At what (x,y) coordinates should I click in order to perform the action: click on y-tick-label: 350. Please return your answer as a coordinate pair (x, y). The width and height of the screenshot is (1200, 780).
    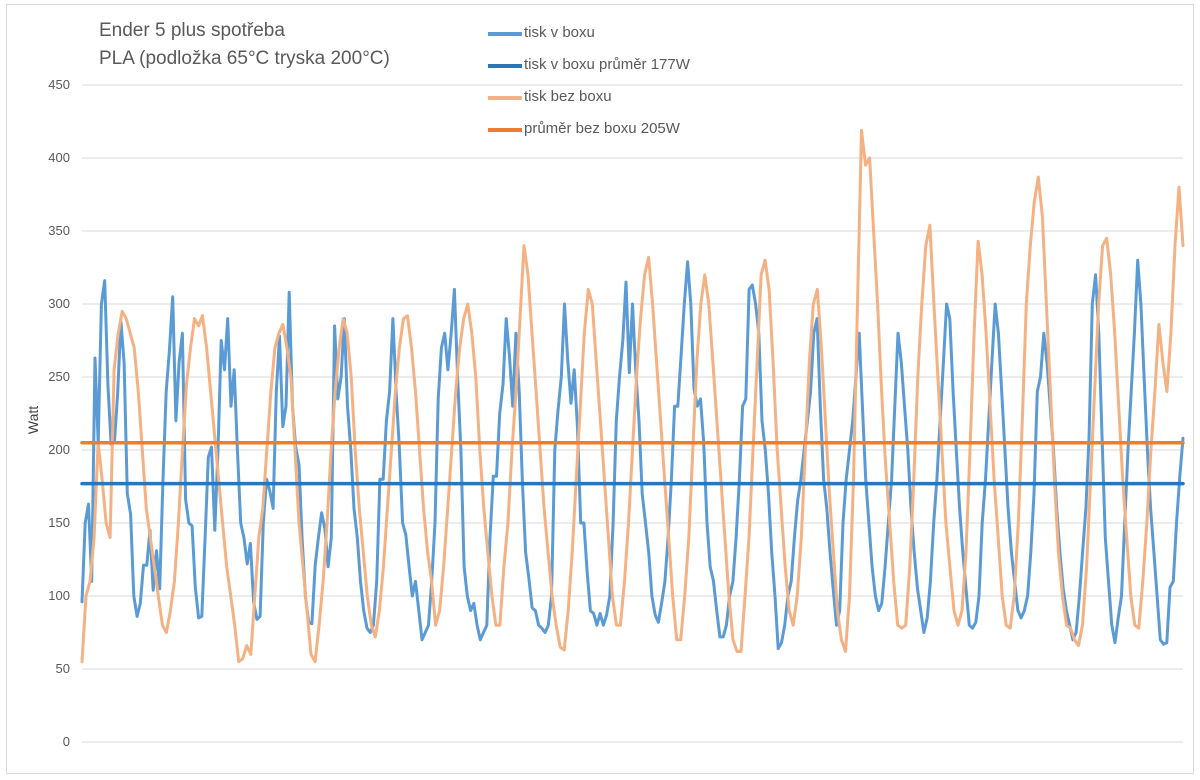
    Looking at the image, I should click on (59, 230).